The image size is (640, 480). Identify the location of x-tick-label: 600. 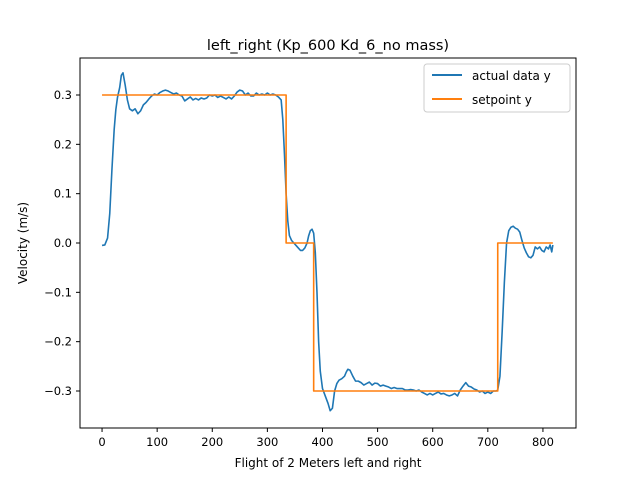
(433, 442).